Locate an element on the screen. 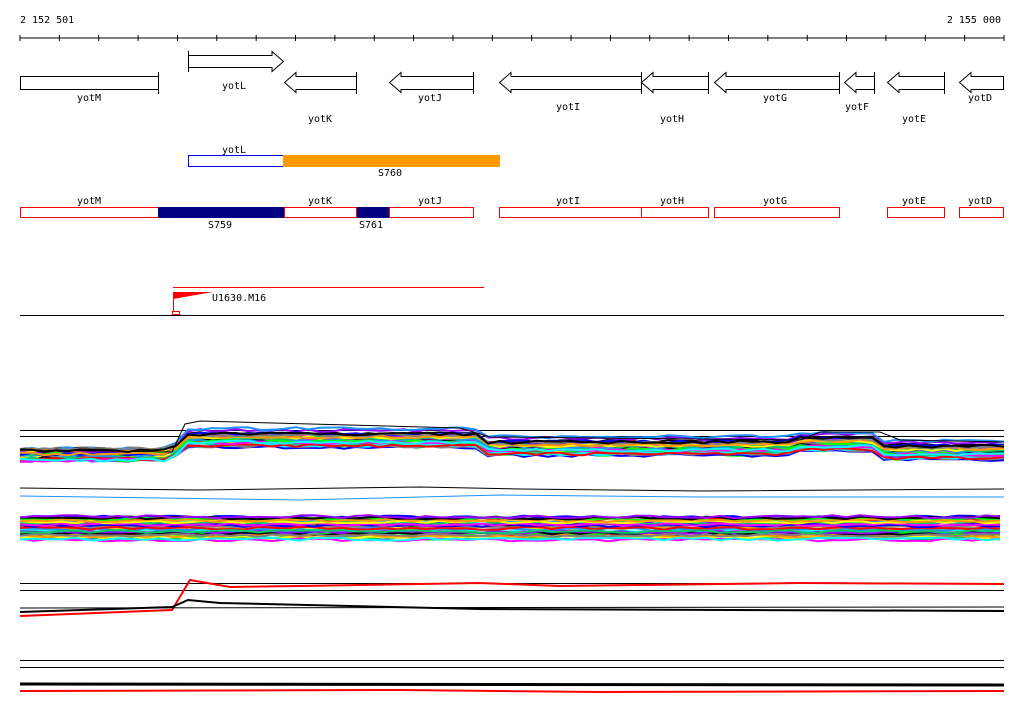 This screenshot has height=714, width=1024. gene-box-yotL is located at coordinates (236, 161).